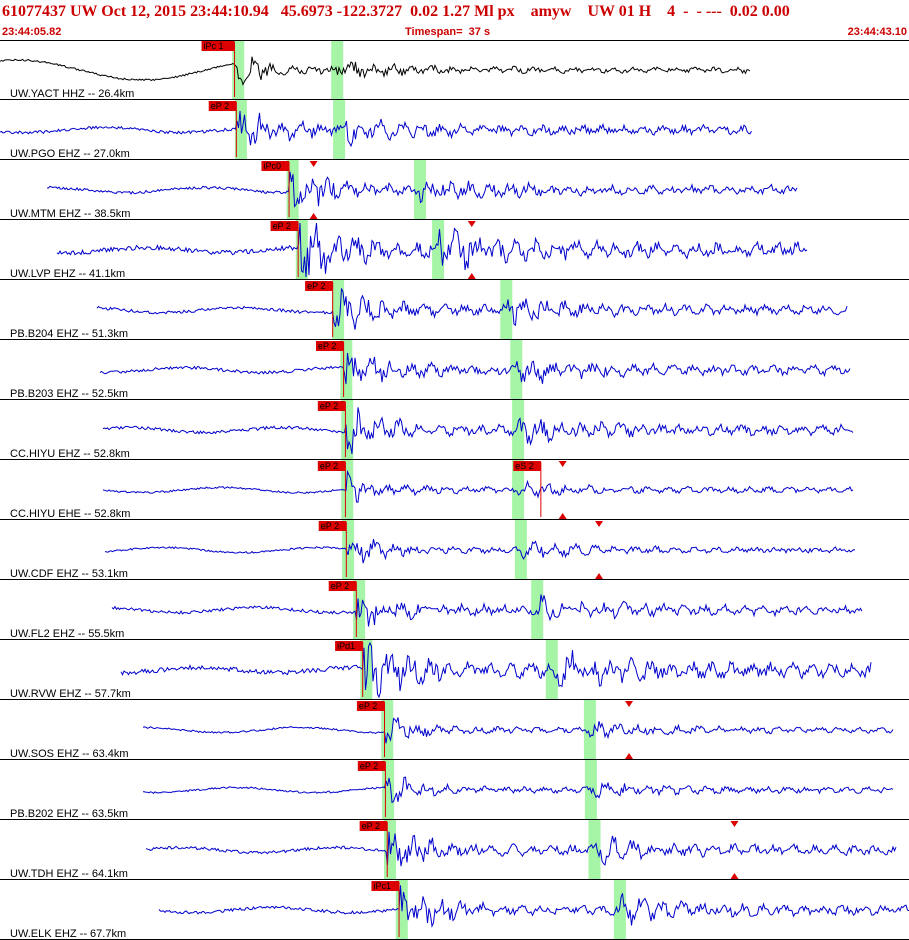  What do you see at coordinates (70, 694) in the screenshot?
I see `station-label: UW.RVW EHZ -- 57.7km` at bounding box center [70, 694].